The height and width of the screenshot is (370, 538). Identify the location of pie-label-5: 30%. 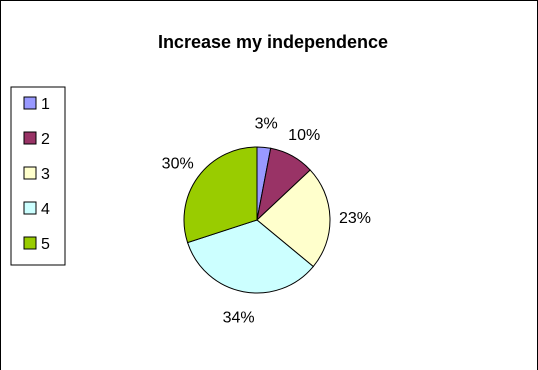
(178, 163).